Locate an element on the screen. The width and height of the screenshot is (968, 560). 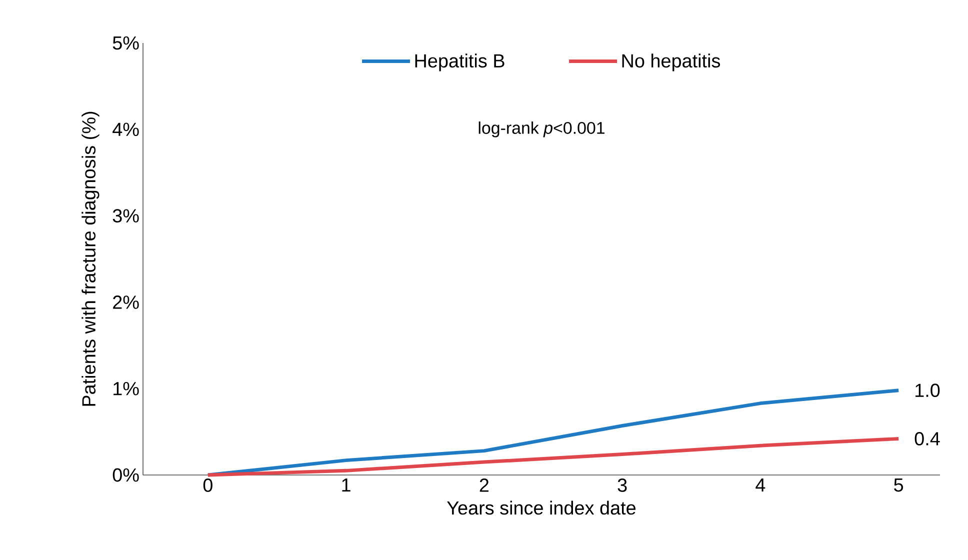
data-label: 0.4 is located at coordinates (927, 439).